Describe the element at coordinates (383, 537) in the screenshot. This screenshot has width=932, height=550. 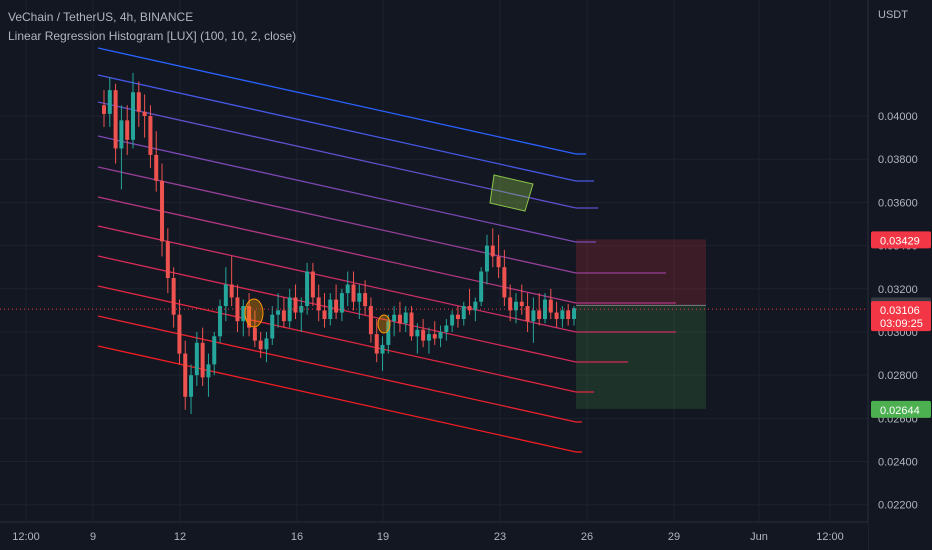
I see `x-tick-label: 19` at that location.